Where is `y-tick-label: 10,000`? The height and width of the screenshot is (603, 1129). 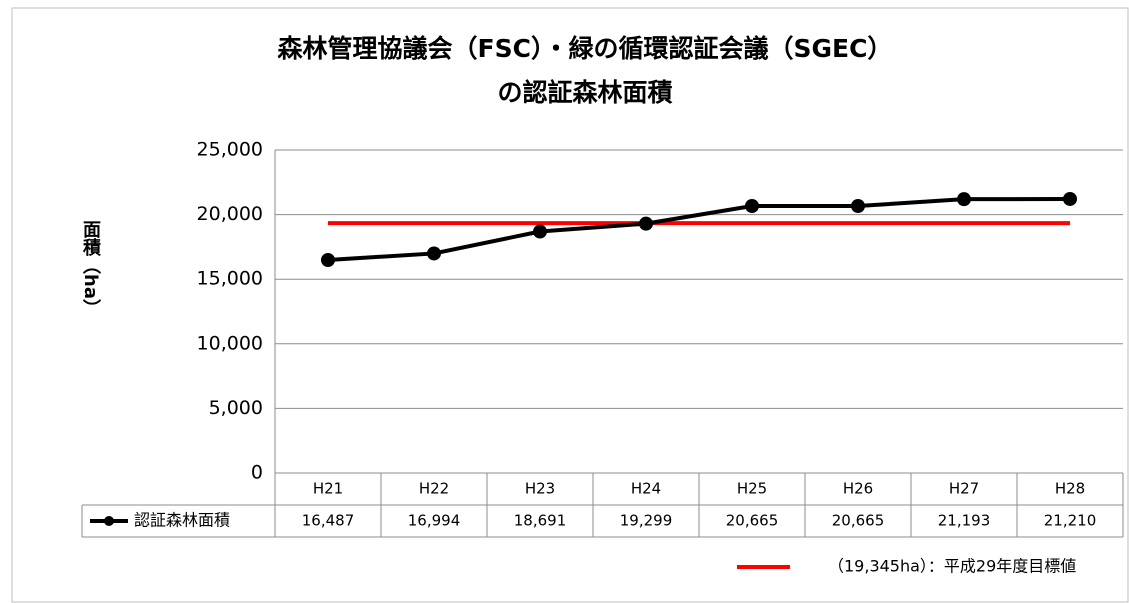
y-tick-label: 10,000 is located at coordinates (230, 343).